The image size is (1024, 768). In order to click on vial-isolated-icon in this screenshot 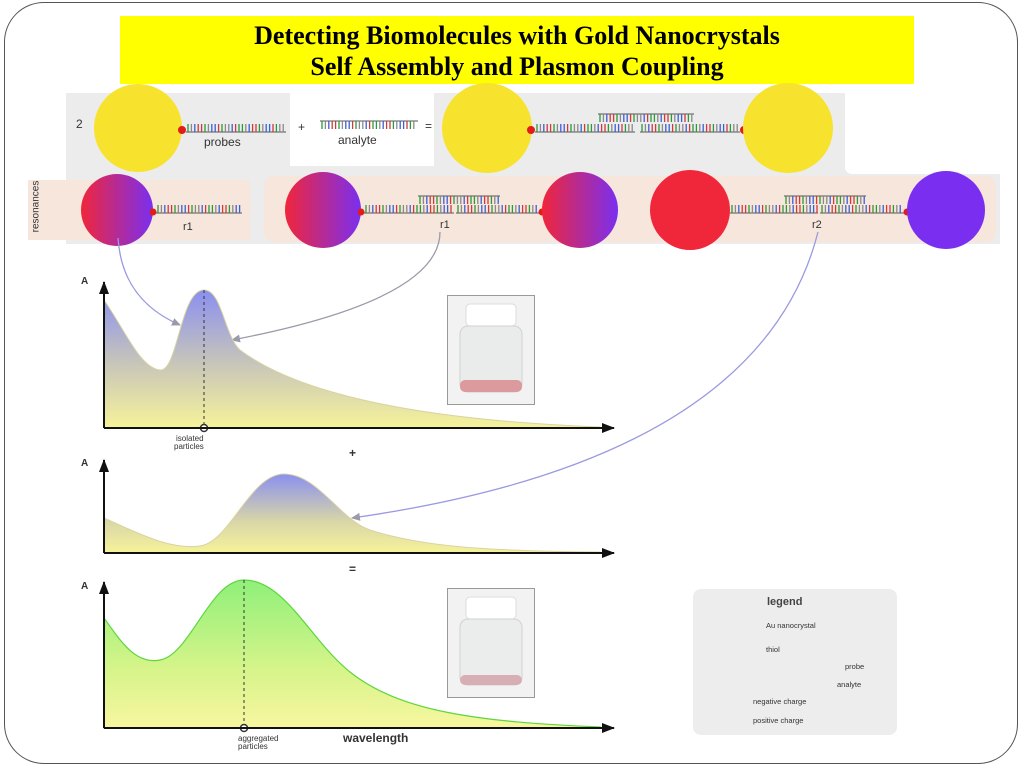, I will do `click(491, 350)`.